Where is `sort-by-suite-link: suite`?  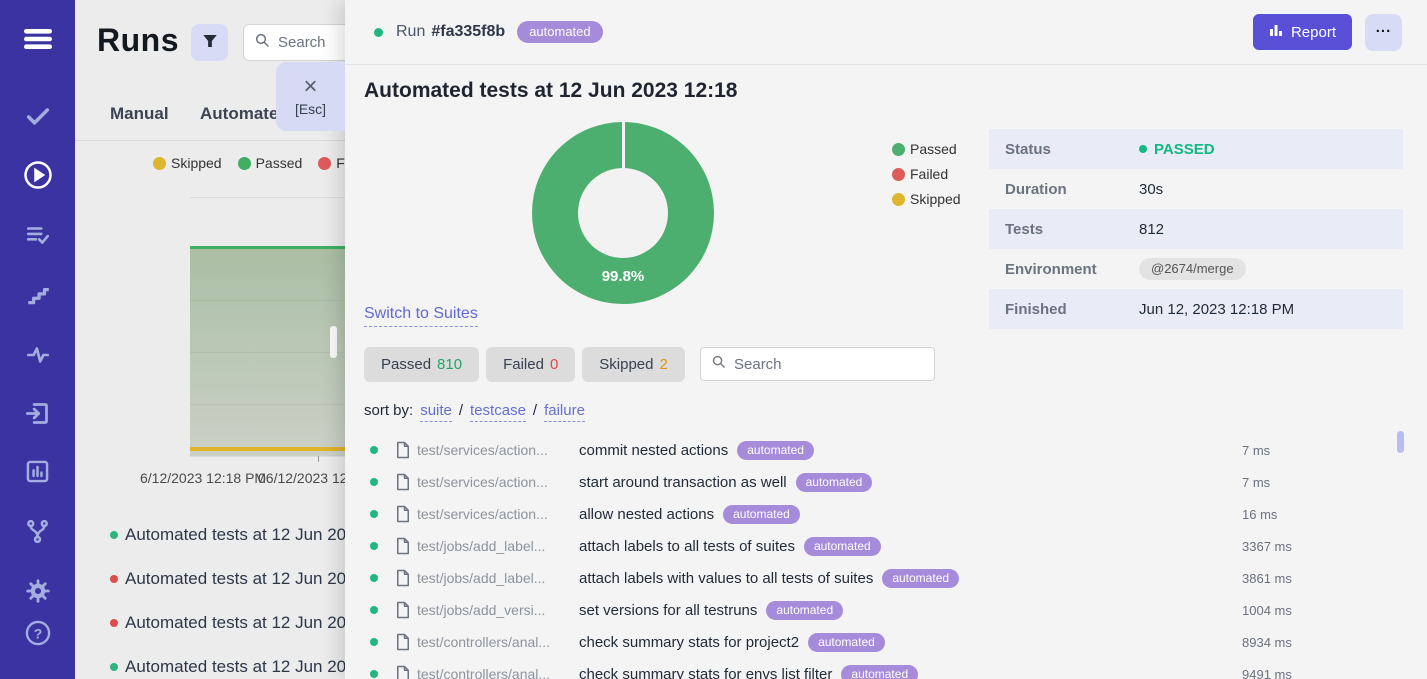
sort-by-suite-link: suite is located at coordinates (436, 412).